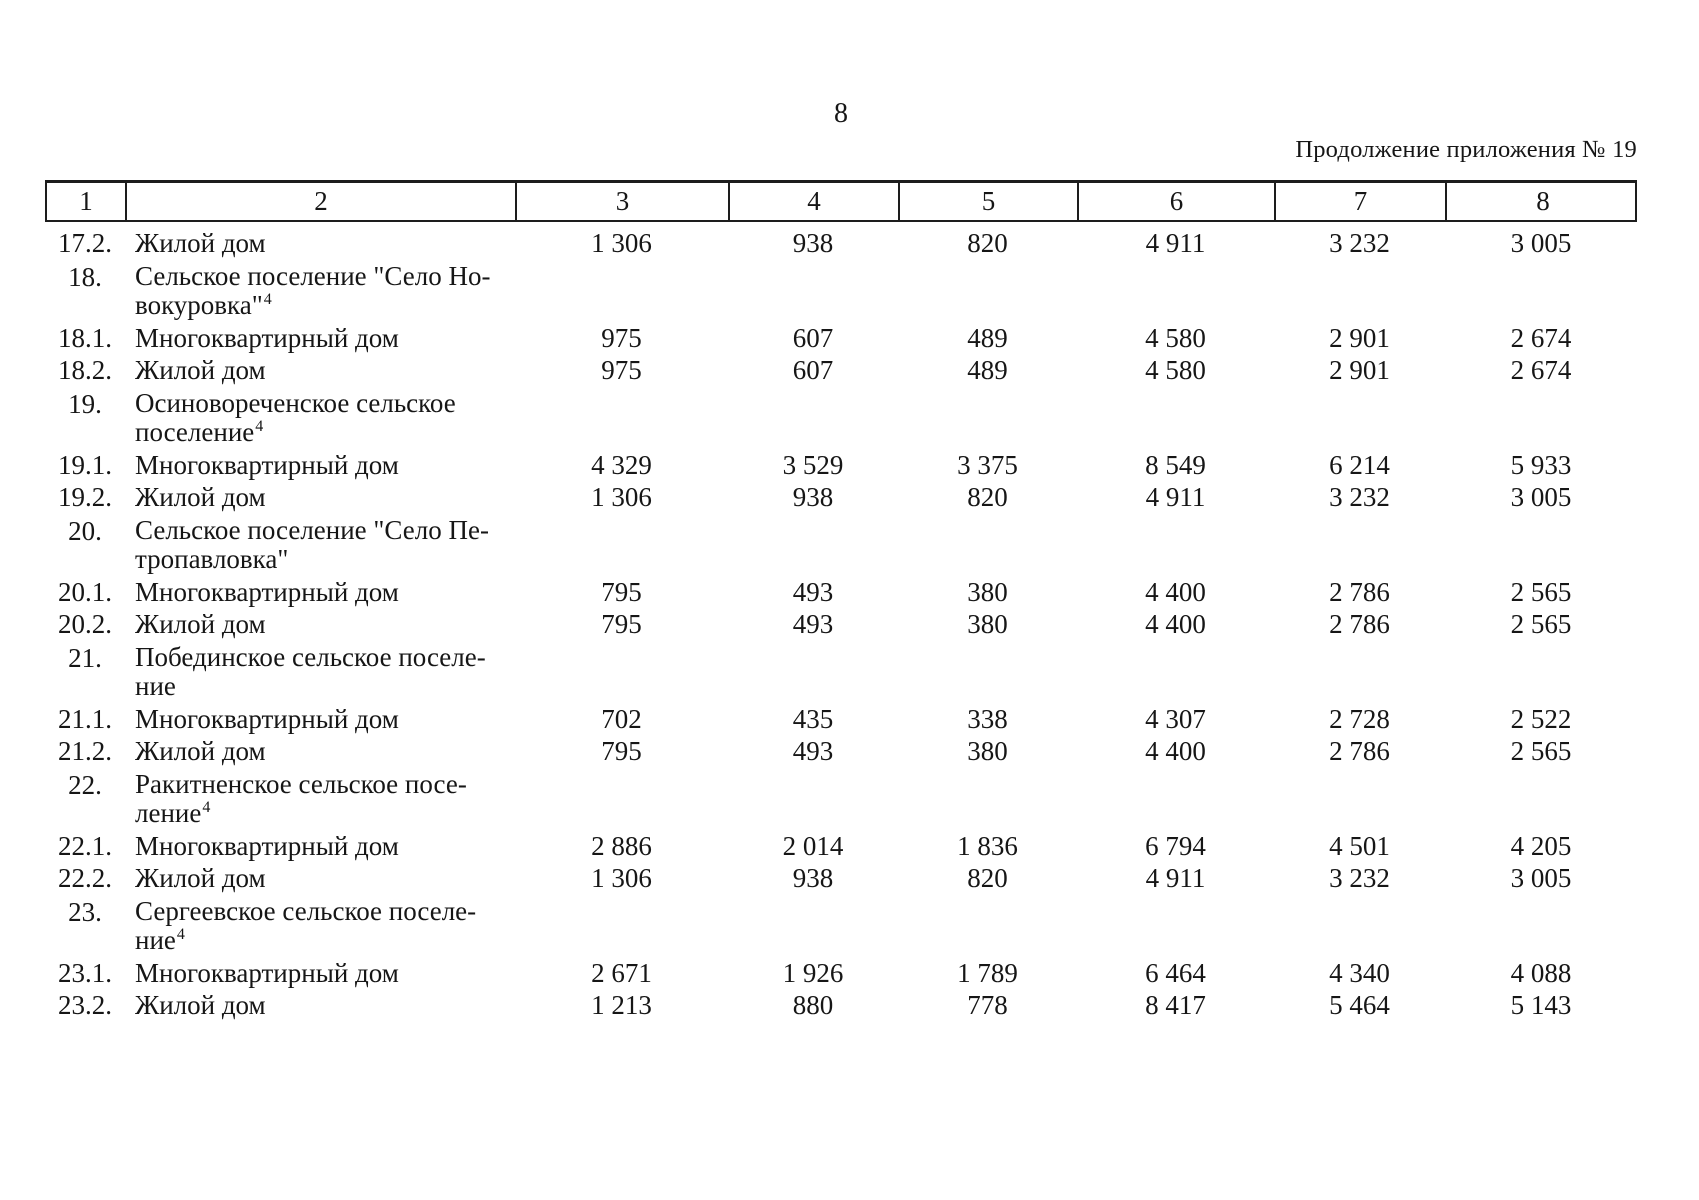 The height and width of the screenshot is (1200, 1699). I want to click on cell-value: 2 886, so click(621, 846).